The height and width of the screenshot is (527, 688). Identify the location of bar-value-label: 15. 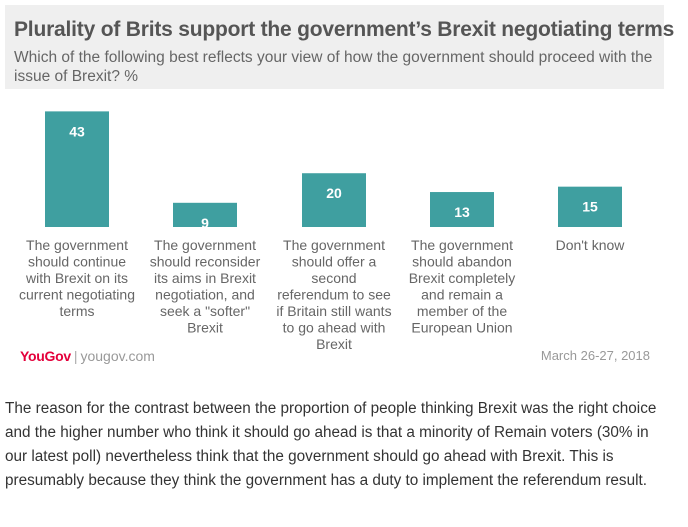
(590, 207).